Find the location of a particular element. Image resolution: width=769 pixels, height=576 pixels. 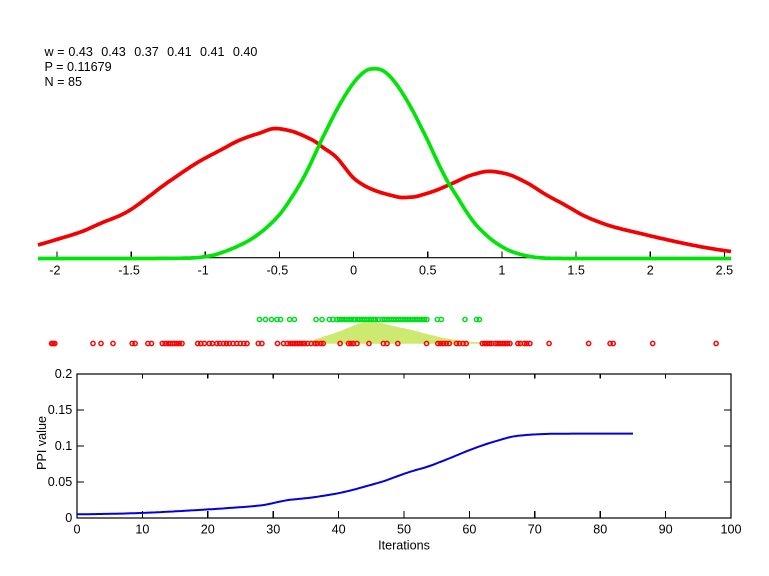

svg-text: 10 is located at coordinates (142, 530).